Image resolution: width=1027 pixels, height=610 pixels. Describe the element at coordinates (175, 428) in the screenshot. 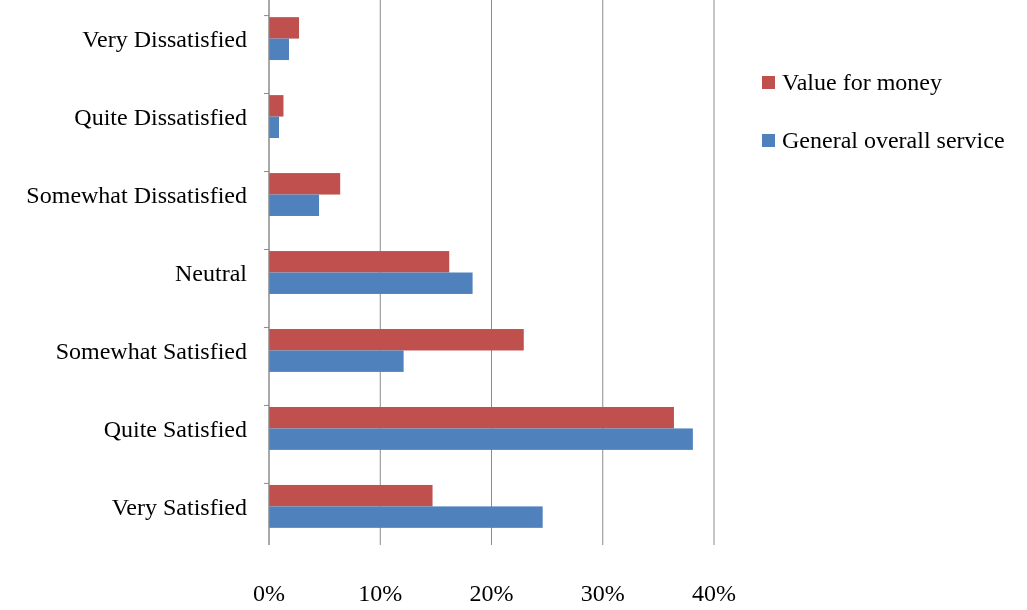

I see `y-tick-label: Quite Satisfied` at that location.